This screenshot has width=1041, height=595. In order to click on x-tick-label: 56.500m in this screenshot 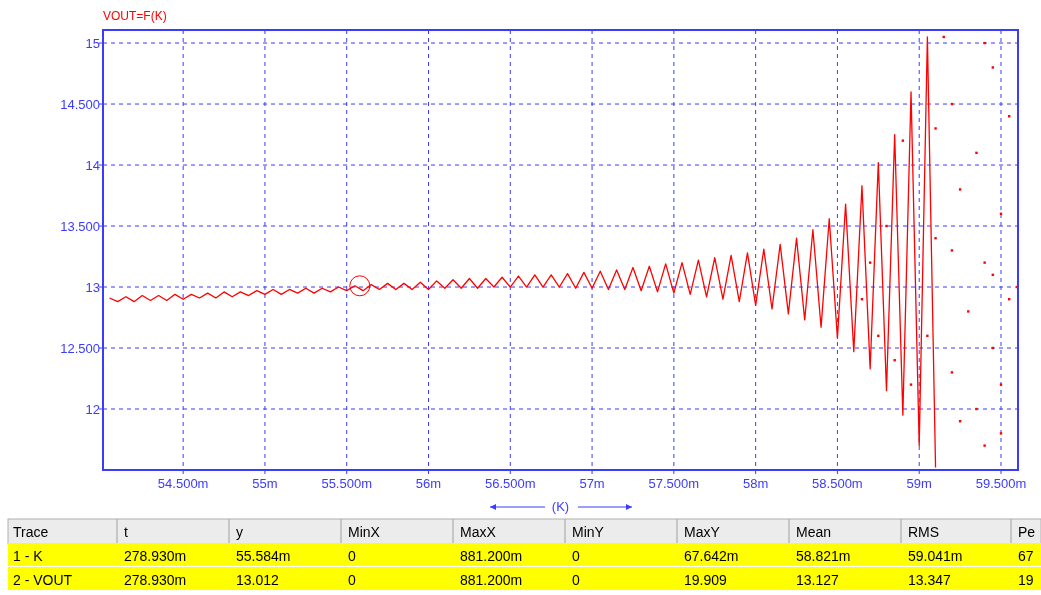, I will do `click(510, 483)`.